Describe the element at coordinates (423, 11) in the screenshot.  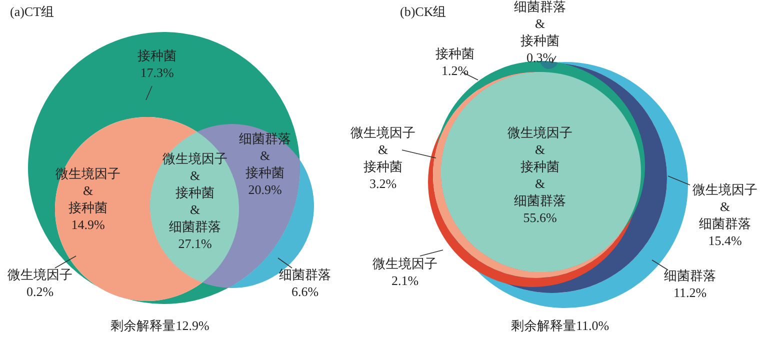
I see `text: (b)CK组` at that location.